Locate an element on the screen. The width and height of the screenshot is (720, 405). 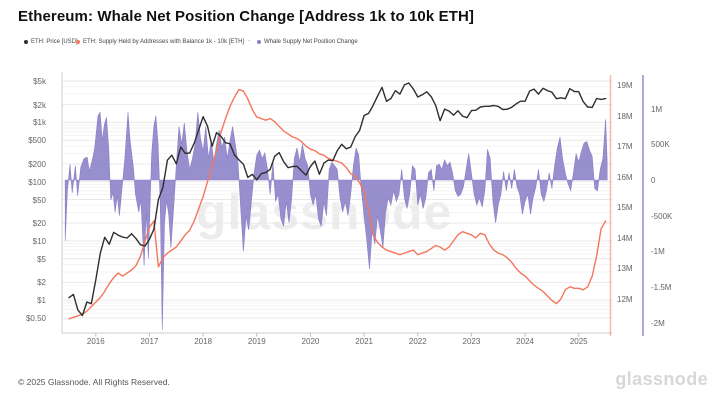
legend-item-net-position: Whale Supply Net Position Change is located at coordinates (307, 42).